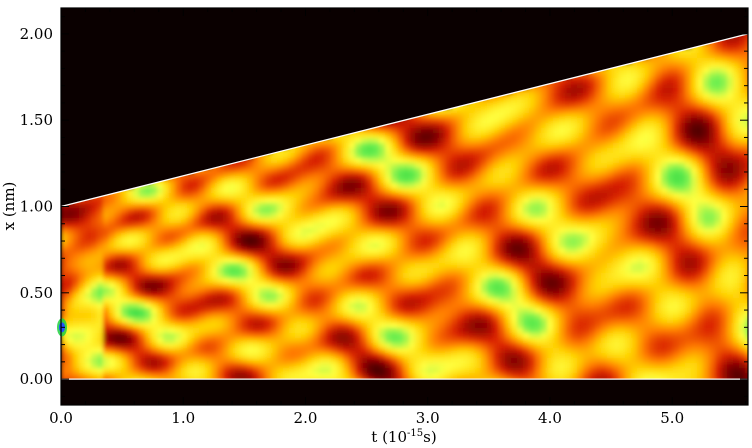  I want to click on x-tick-label: 4.0, so click(550, 418).